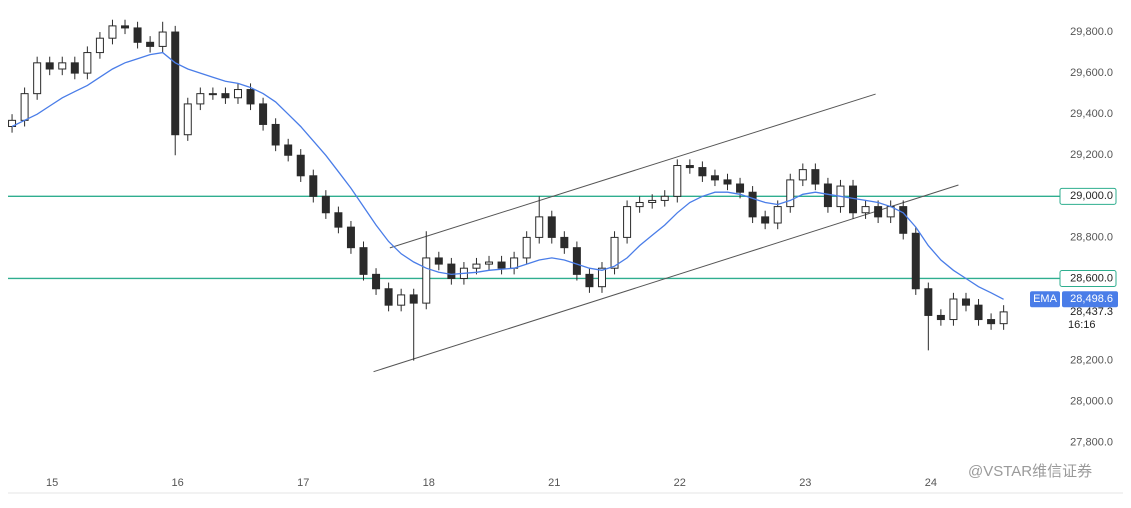 The height and width of the screenshot is (508, 1131). Describe the element at coordinates (1082, 325) in the screenshot. I see `countdown: 16:16` at that location.